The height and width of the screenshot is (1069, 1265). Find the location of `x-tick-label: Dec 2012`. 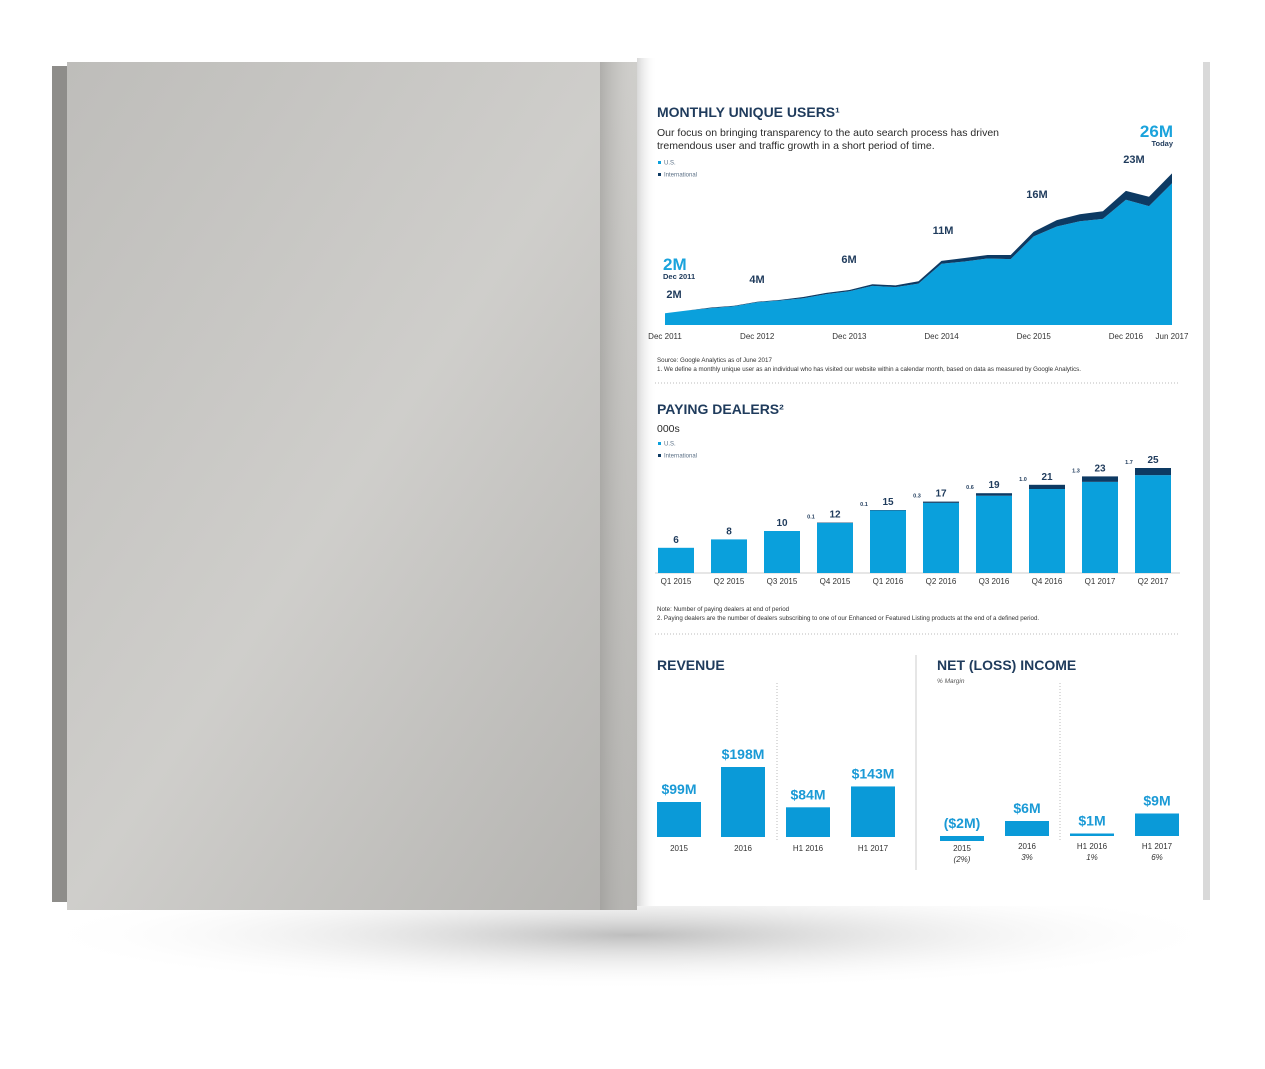

x-tick-label: Dec 2012 is located at coordinates (757, 336).